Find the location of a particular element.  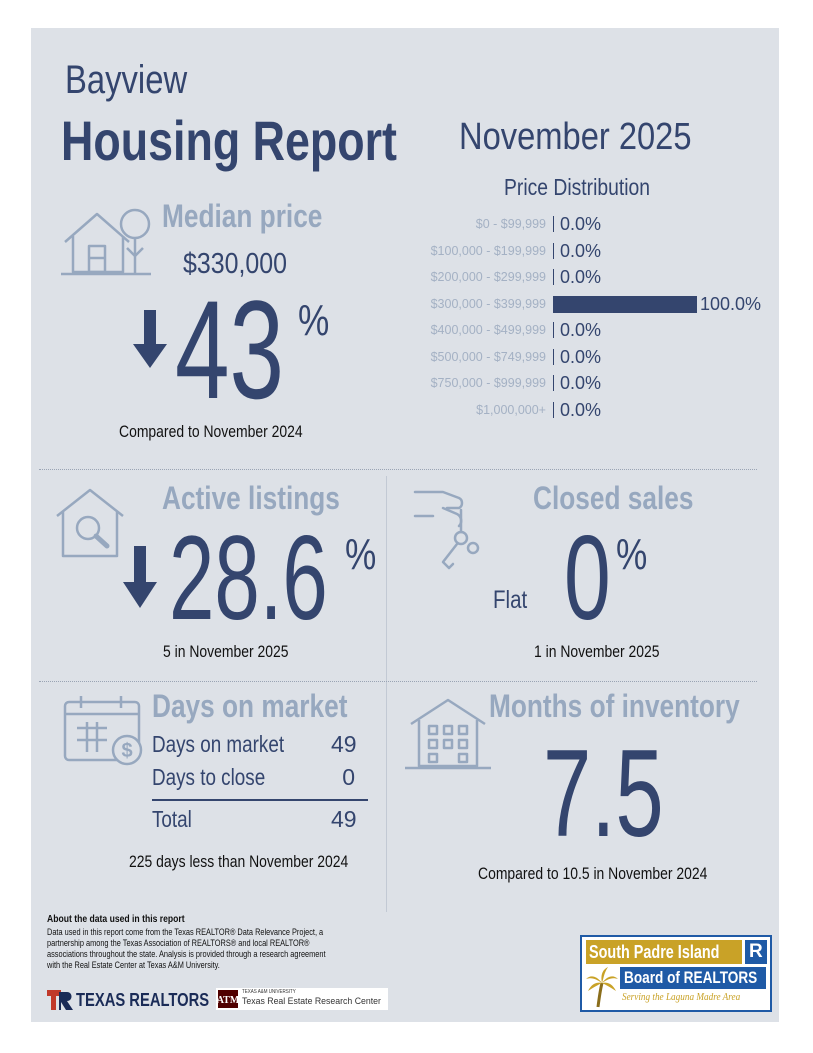

magnify-house-icon is located at coordinates (90, 523).